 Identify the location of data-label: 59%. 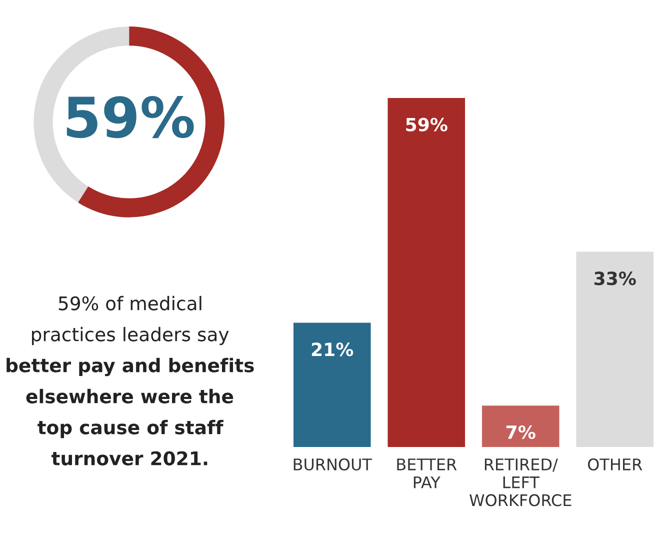
(427, 125).